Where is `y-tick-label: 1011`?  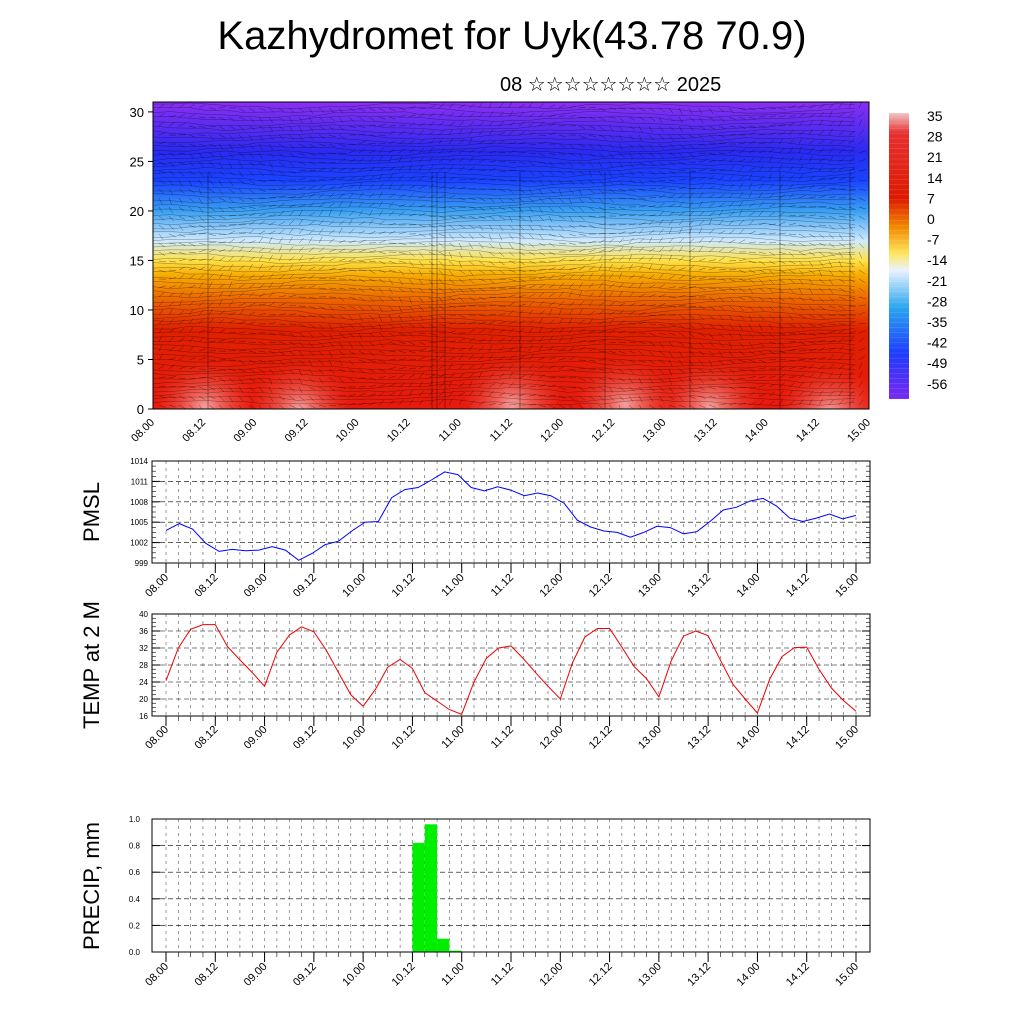
y-tick-label: 1011 is located at coordinates (140, 481).